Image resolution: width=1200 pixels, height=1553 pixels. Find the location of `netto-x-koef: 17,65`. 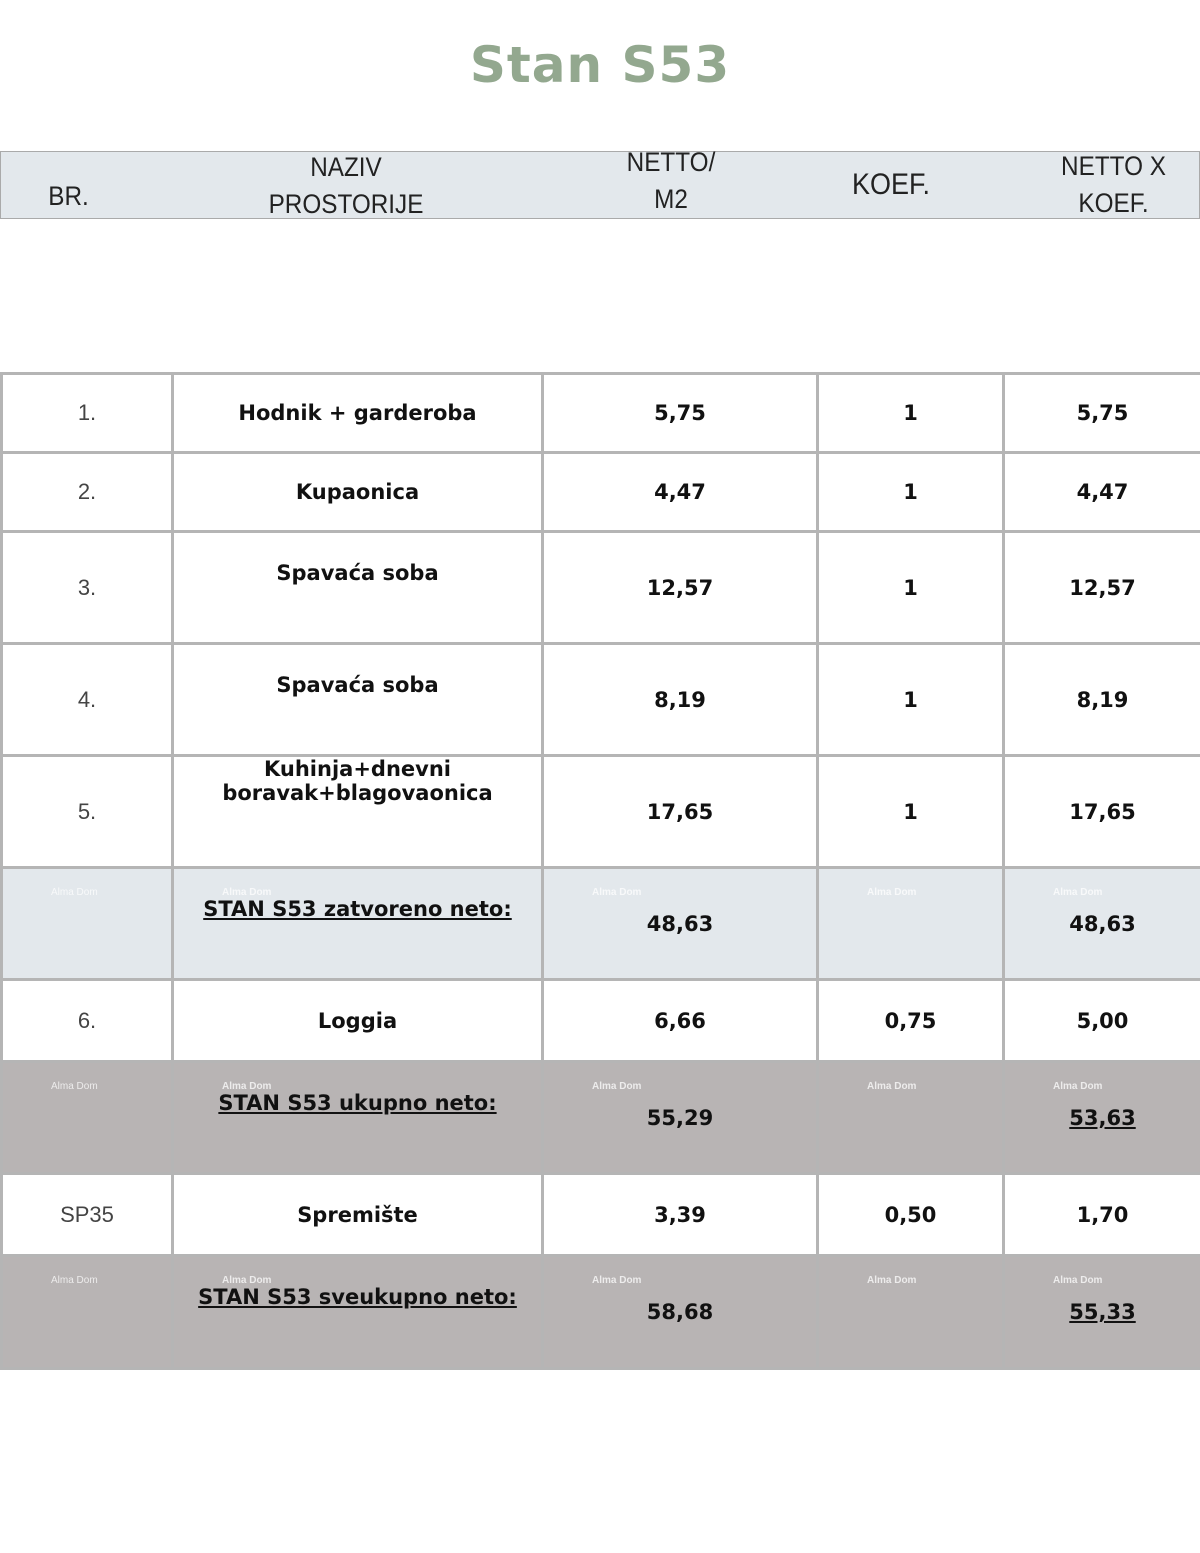

netto-x-koef: 17,65 is located at coordinates (1102, 811).